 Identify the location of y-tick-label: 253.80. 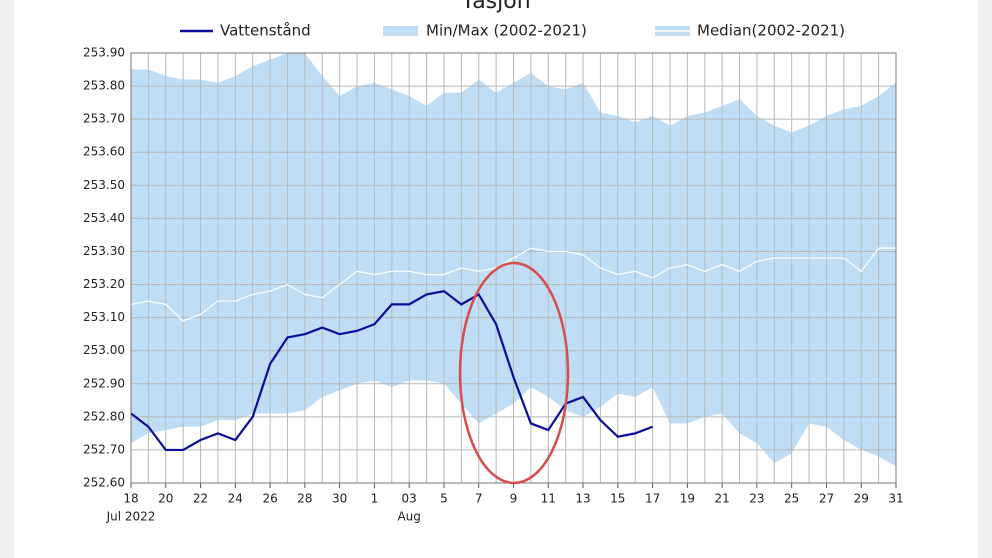
(104, 86).